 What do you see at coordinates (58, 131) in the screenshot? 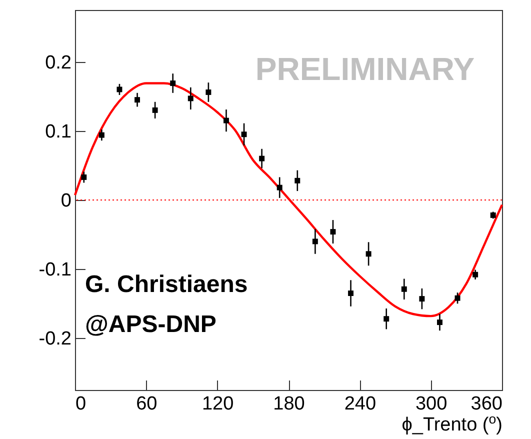
I see `y-tick-label: 0.1` at bounding box center [58, 131].